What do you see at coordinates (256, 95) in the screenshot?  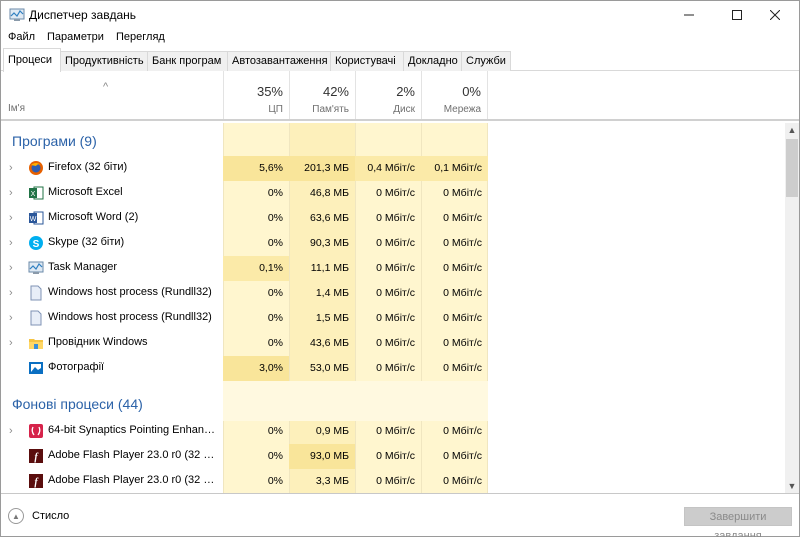 I see `column-cpu: 35% ЦП` at bounding box center [256, 95].